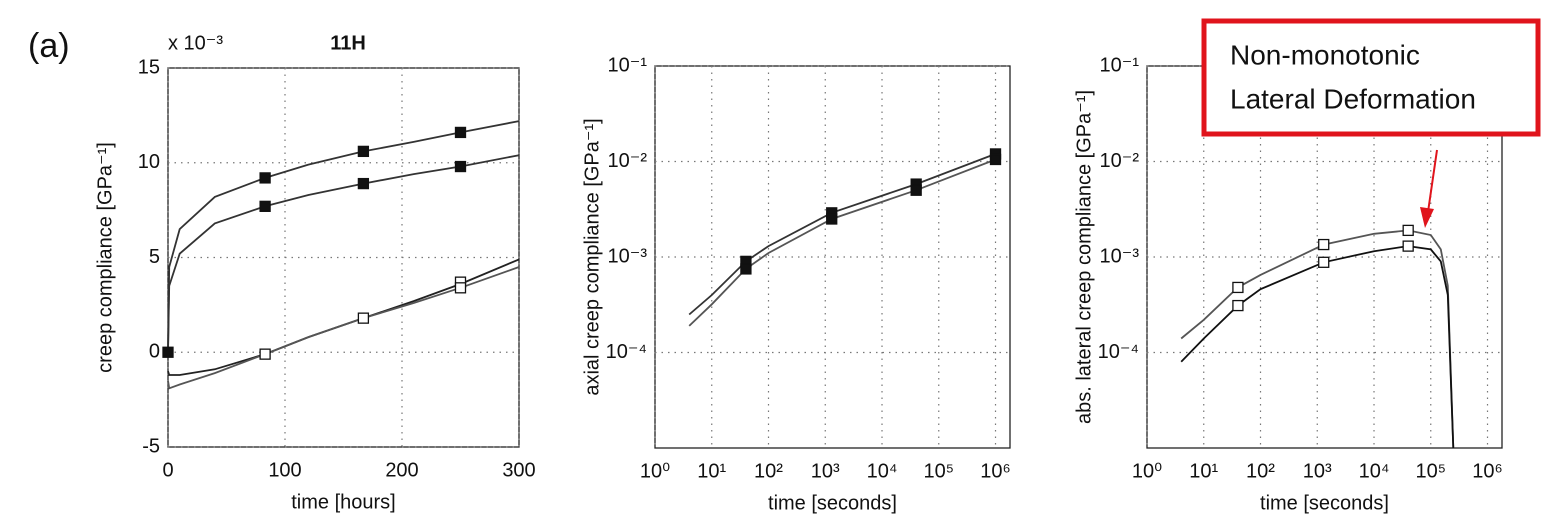 The image size is (1554, 531). What do you see at coordinates (1325, 54) in the screenshot?
I see `annotation-line: Non-monotonic` at bounding box center [1325, 54].